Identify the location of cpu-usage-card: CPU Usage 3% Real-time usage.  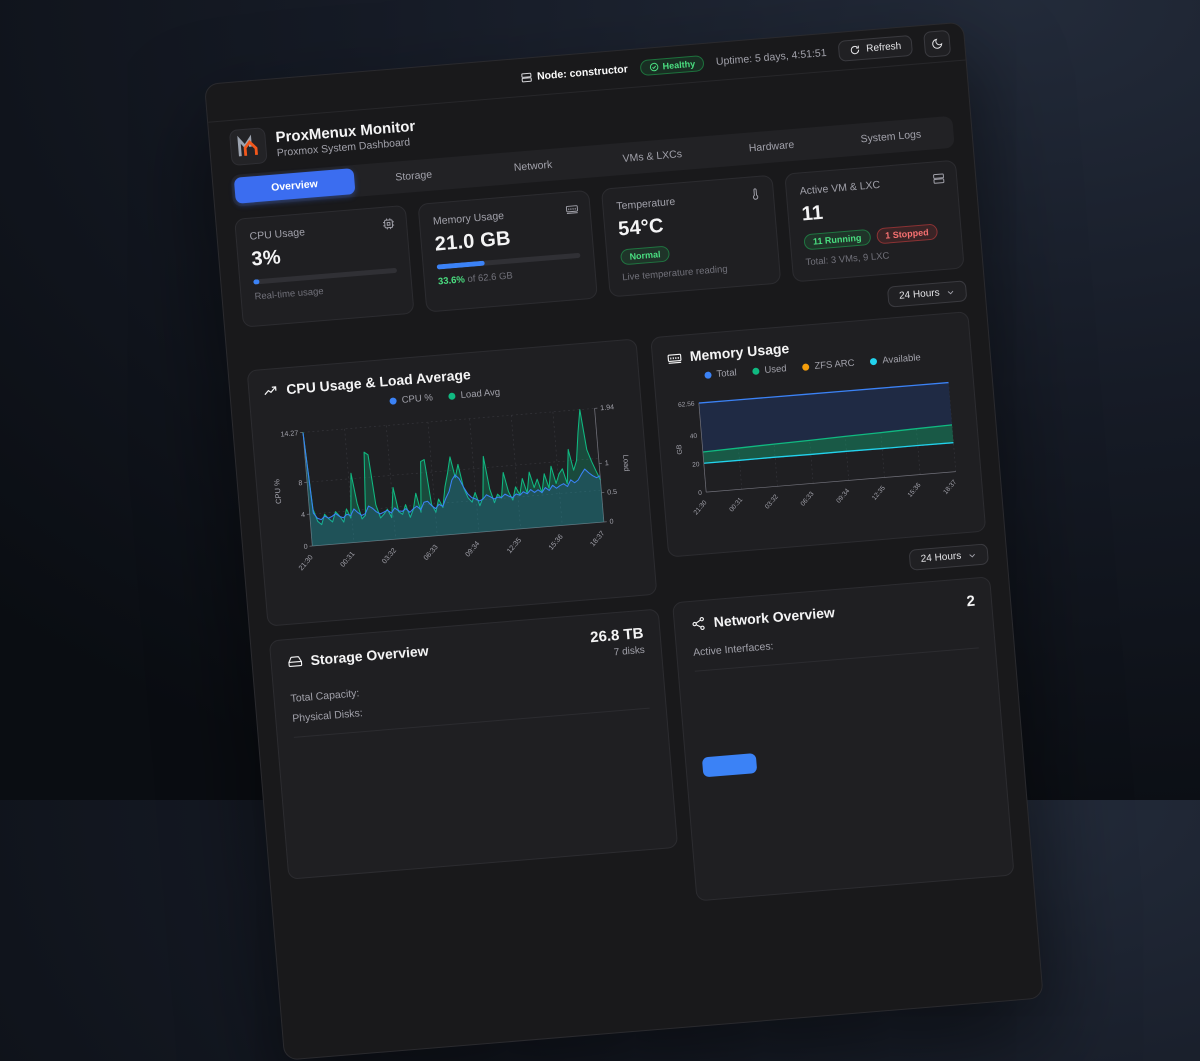
(324, 266).